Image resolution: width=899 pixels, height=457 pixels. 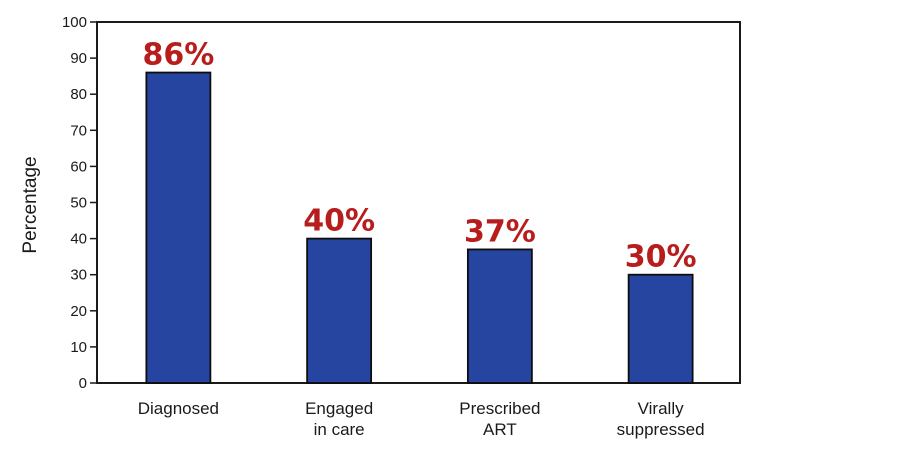 I want to click on bar-virally-suppressed, so click(x=660, y=328).